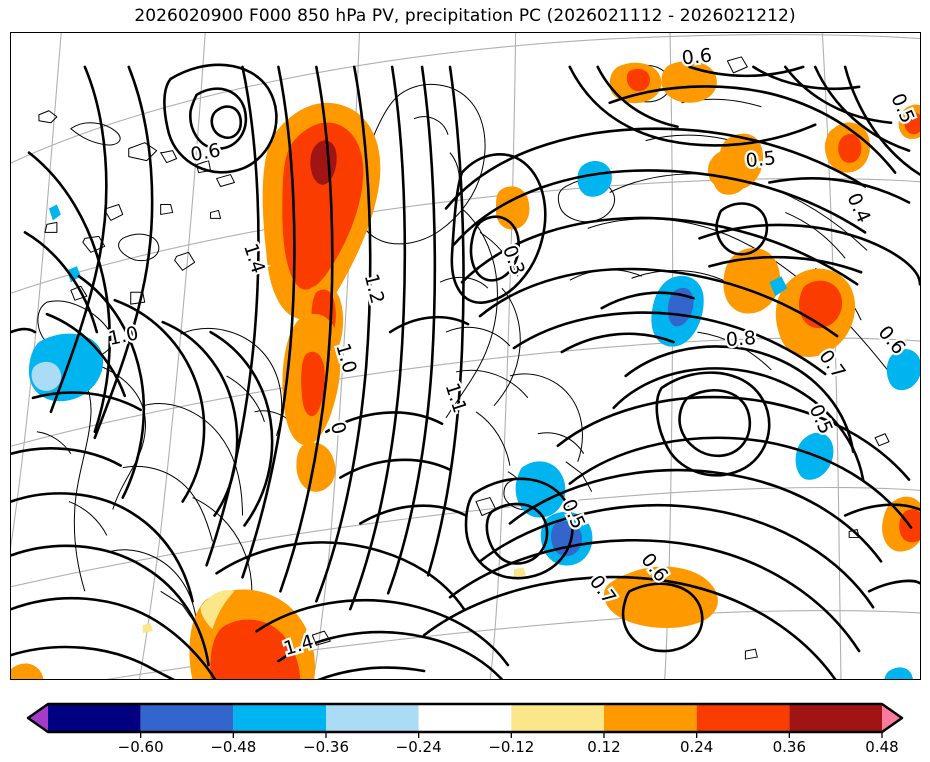  Describe the element at coordinates (316, 467) in the screenshot. I see `shaded-region-scandi-lower` at that location.